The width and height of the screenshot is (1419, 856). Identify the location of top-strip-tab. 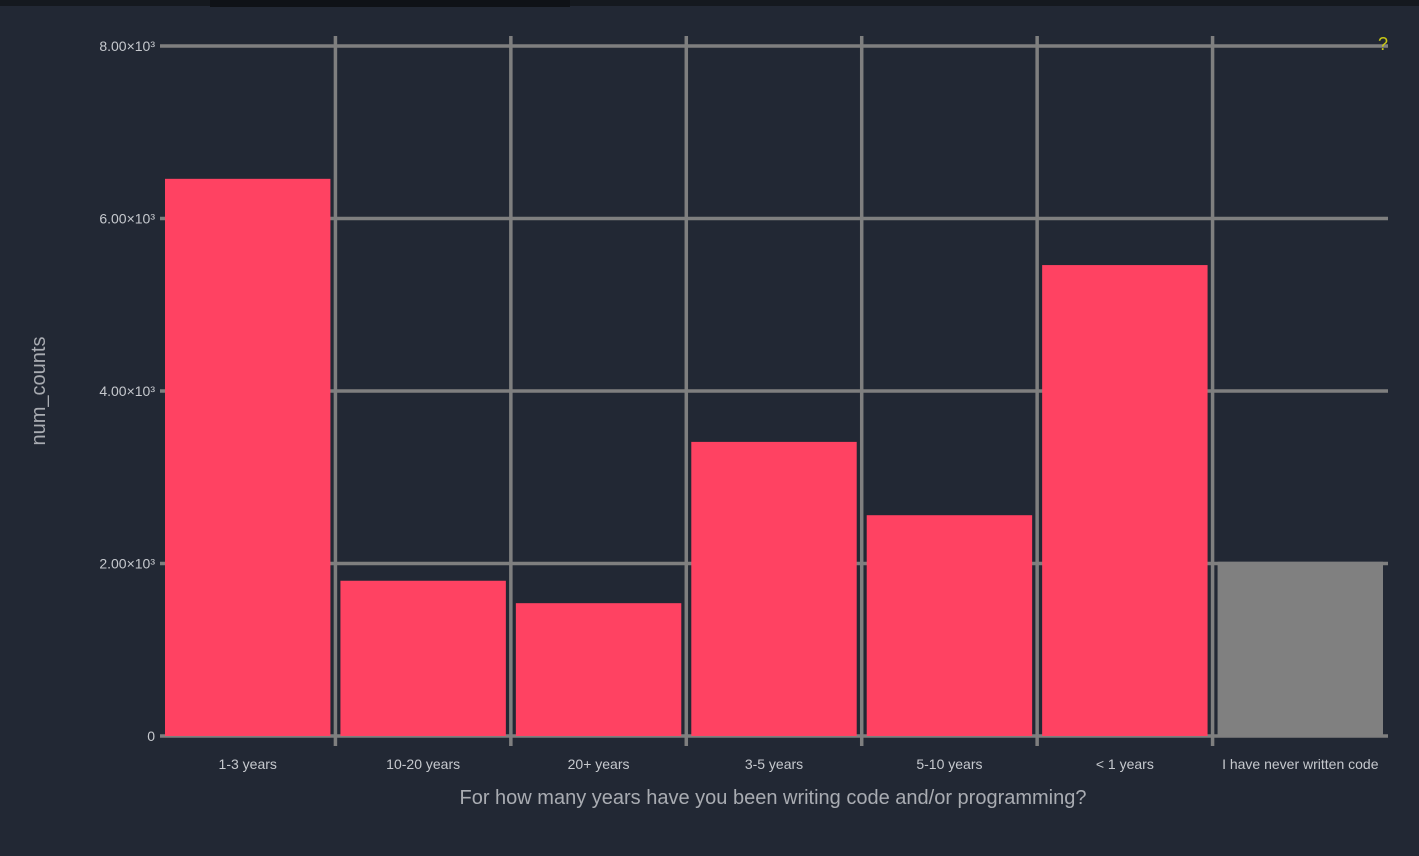
(390, 3).